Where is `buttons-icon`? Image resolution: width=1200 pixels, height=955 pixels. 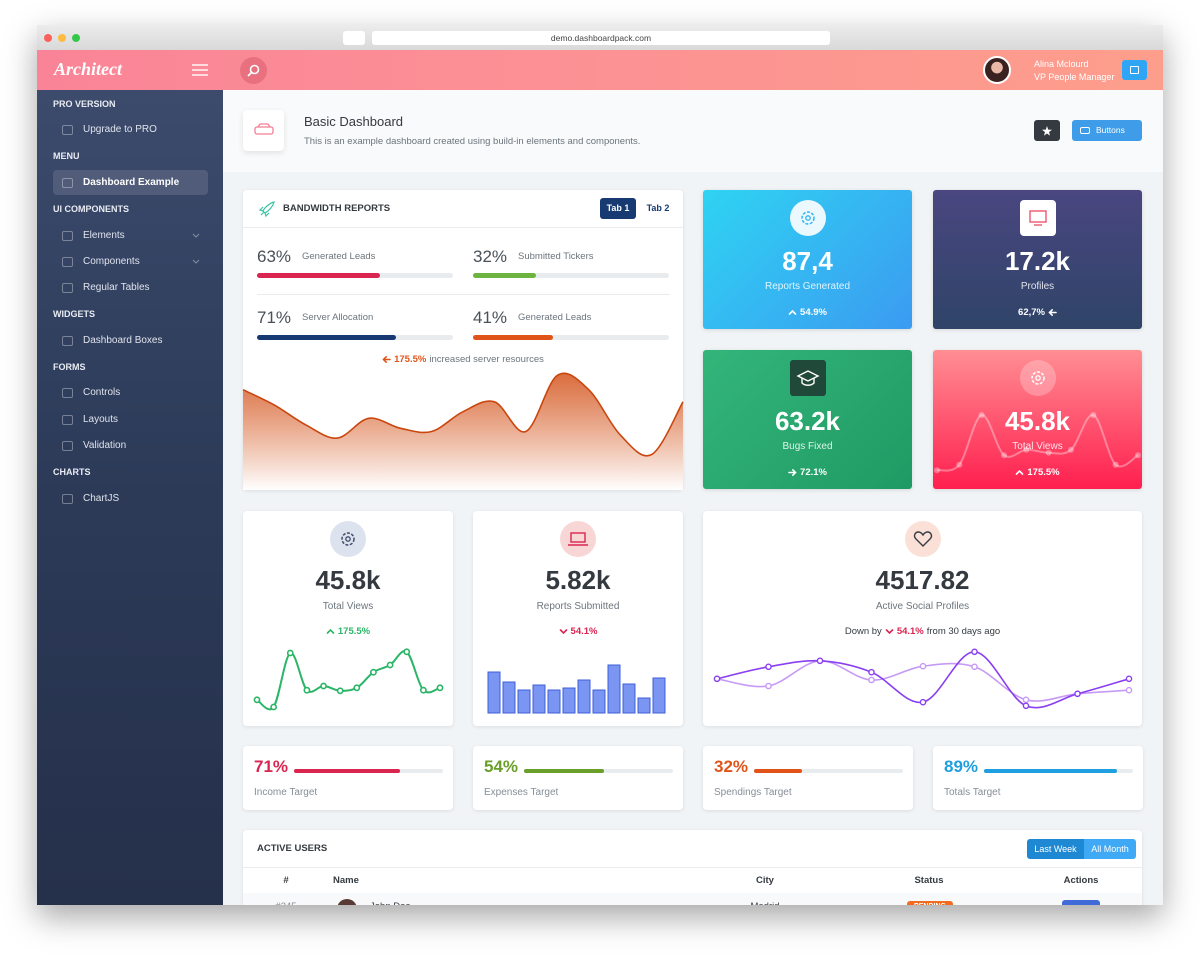 buttons-icon is located at coordinates (1085, 130).